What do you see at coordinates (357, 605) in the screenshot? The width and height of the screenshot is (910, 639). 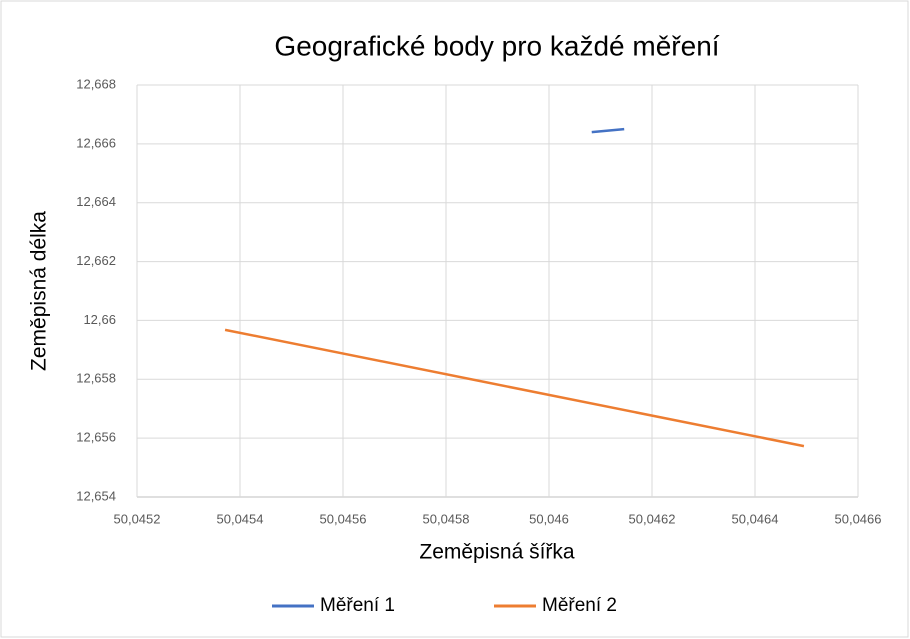 I see `legend-label: Měření 1` at bounding box center [357, 605].